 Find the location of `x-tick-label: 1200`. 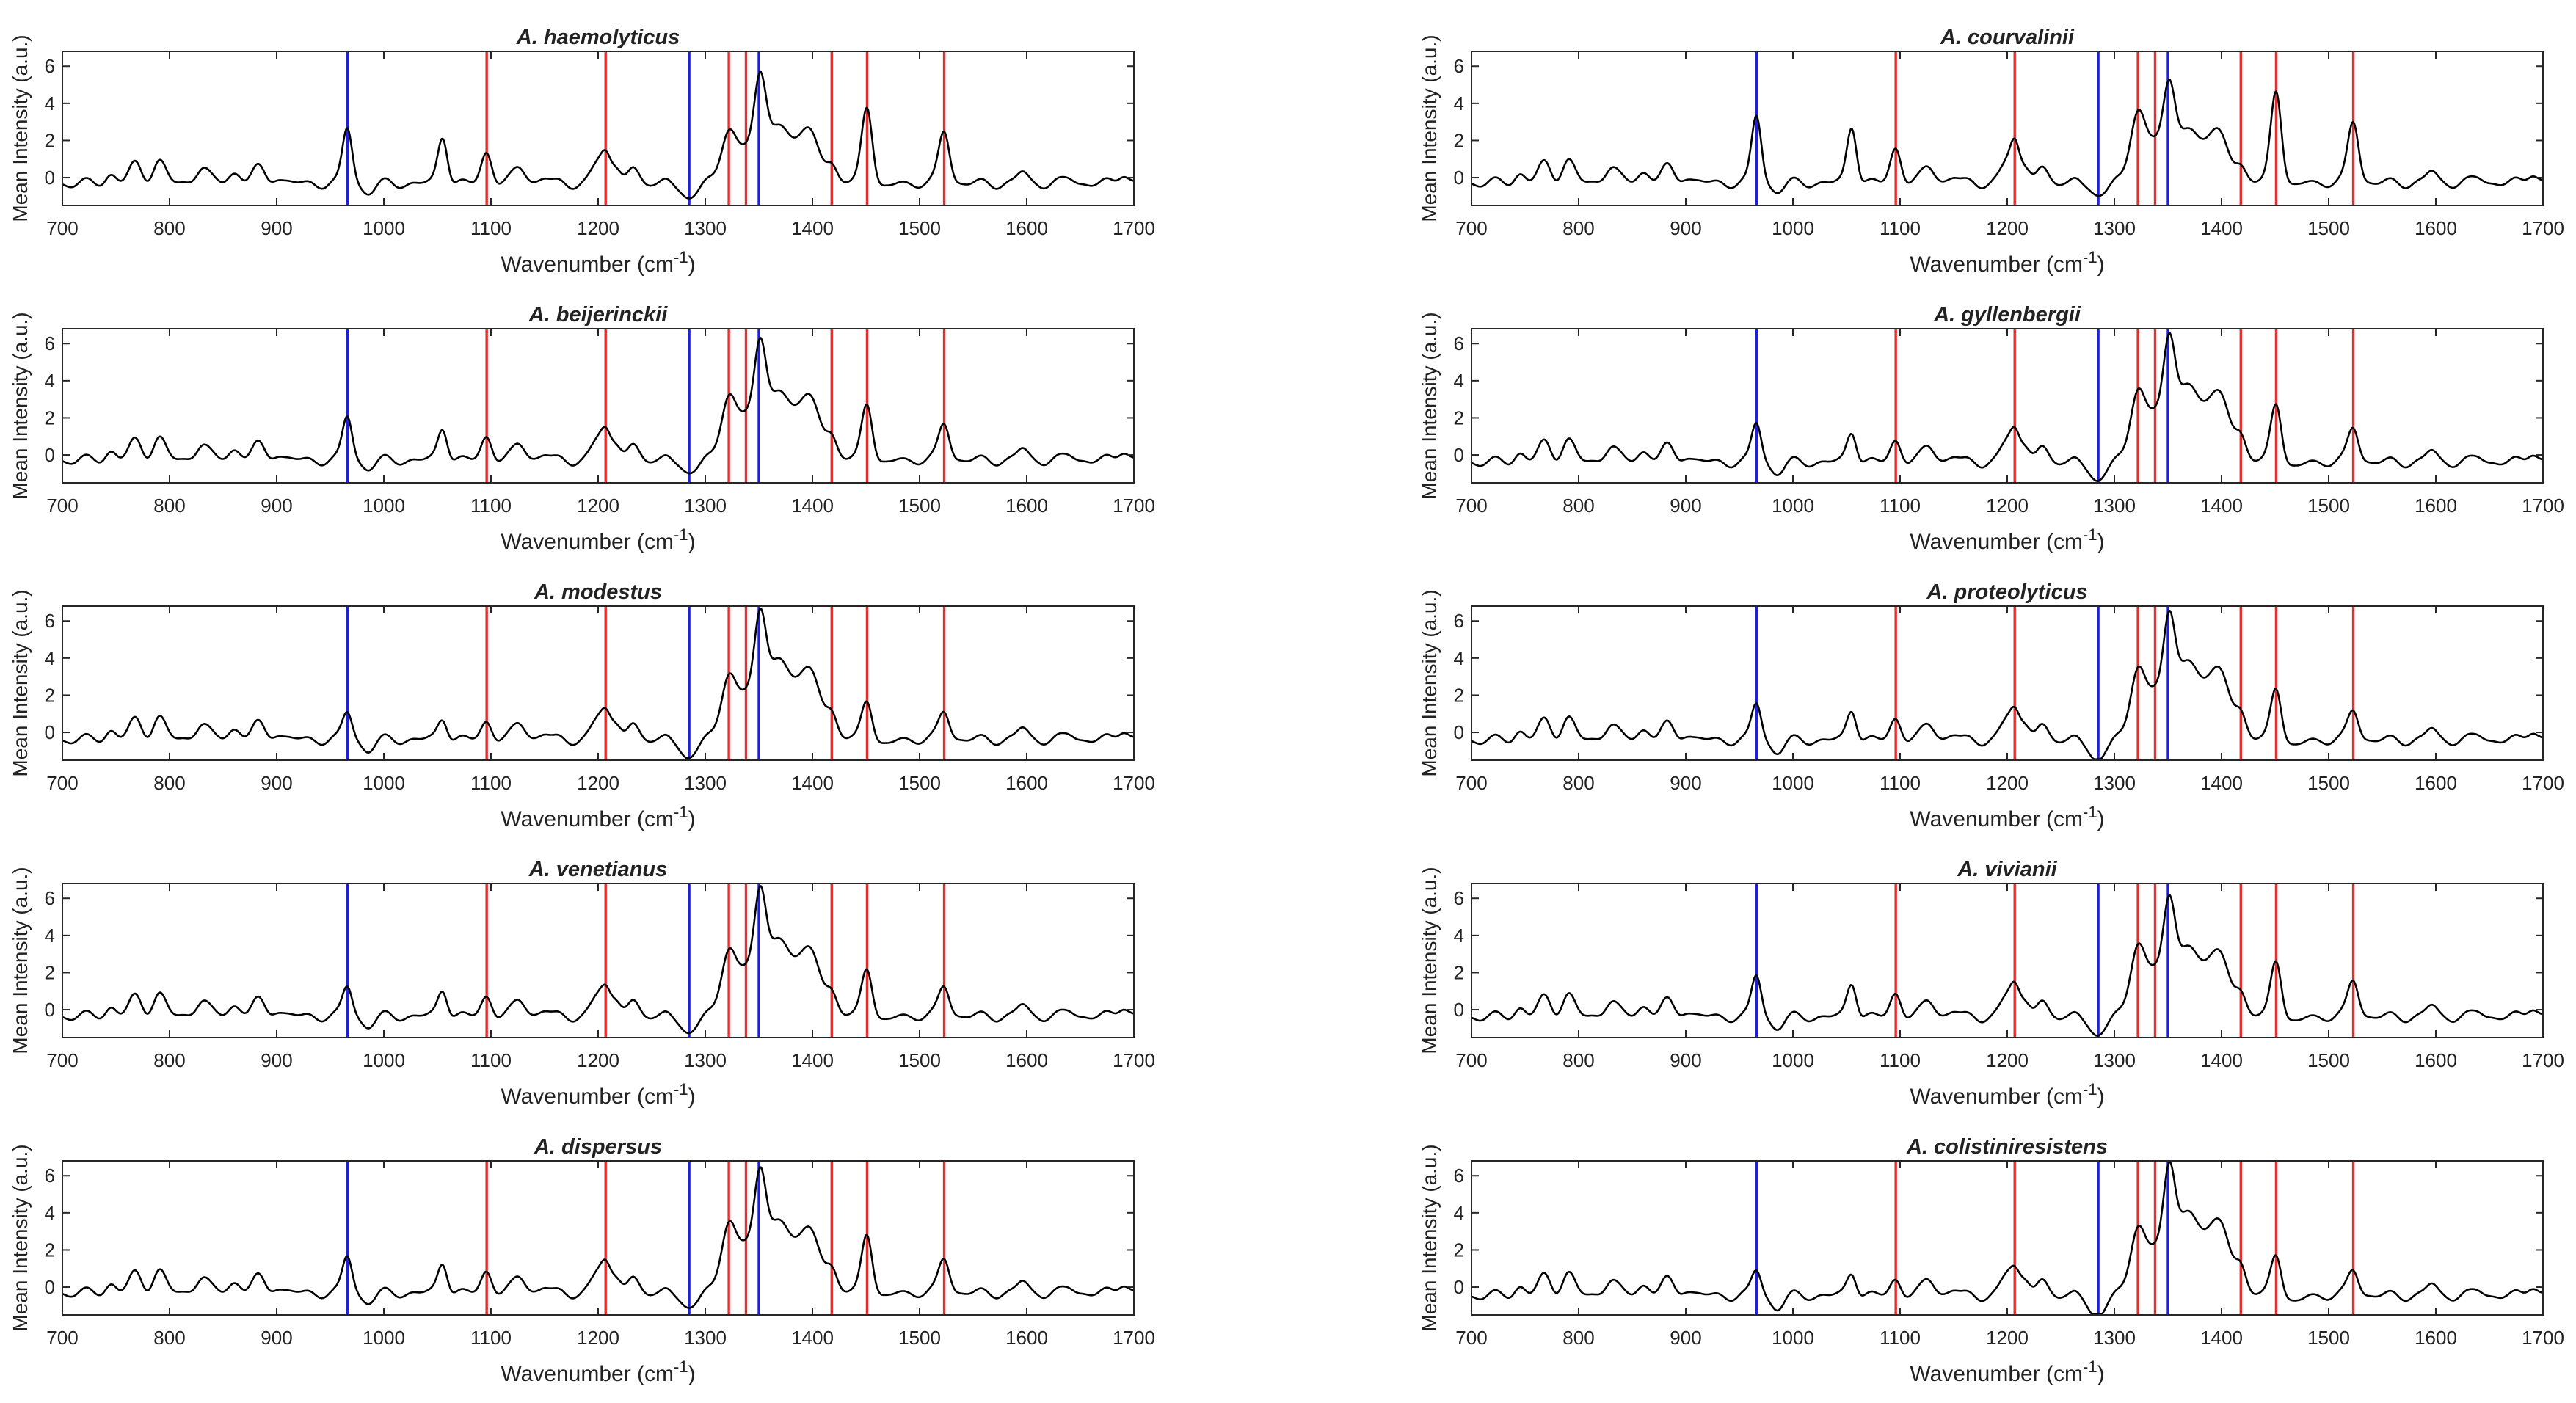

x-tick-label: 1200 is located at coordinates (2007, 506).